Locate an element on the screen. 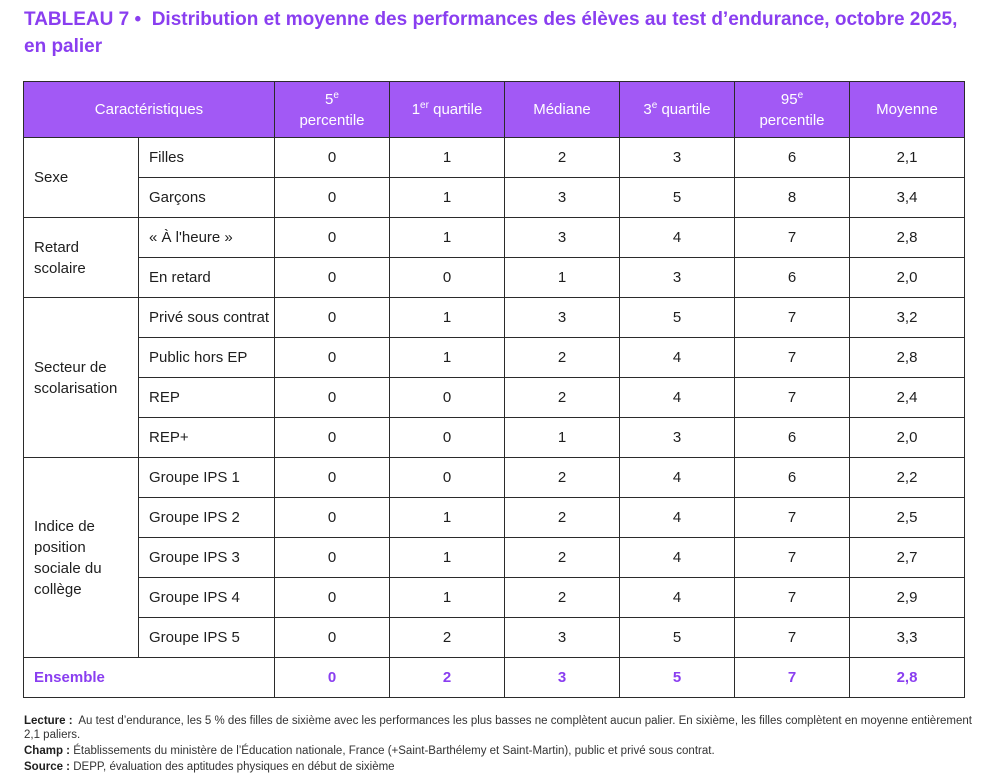 Image resolution: width=998 pixels, height=779 pixels. table-number: TABLEAU 7 • is located at coordinates (83, 19).